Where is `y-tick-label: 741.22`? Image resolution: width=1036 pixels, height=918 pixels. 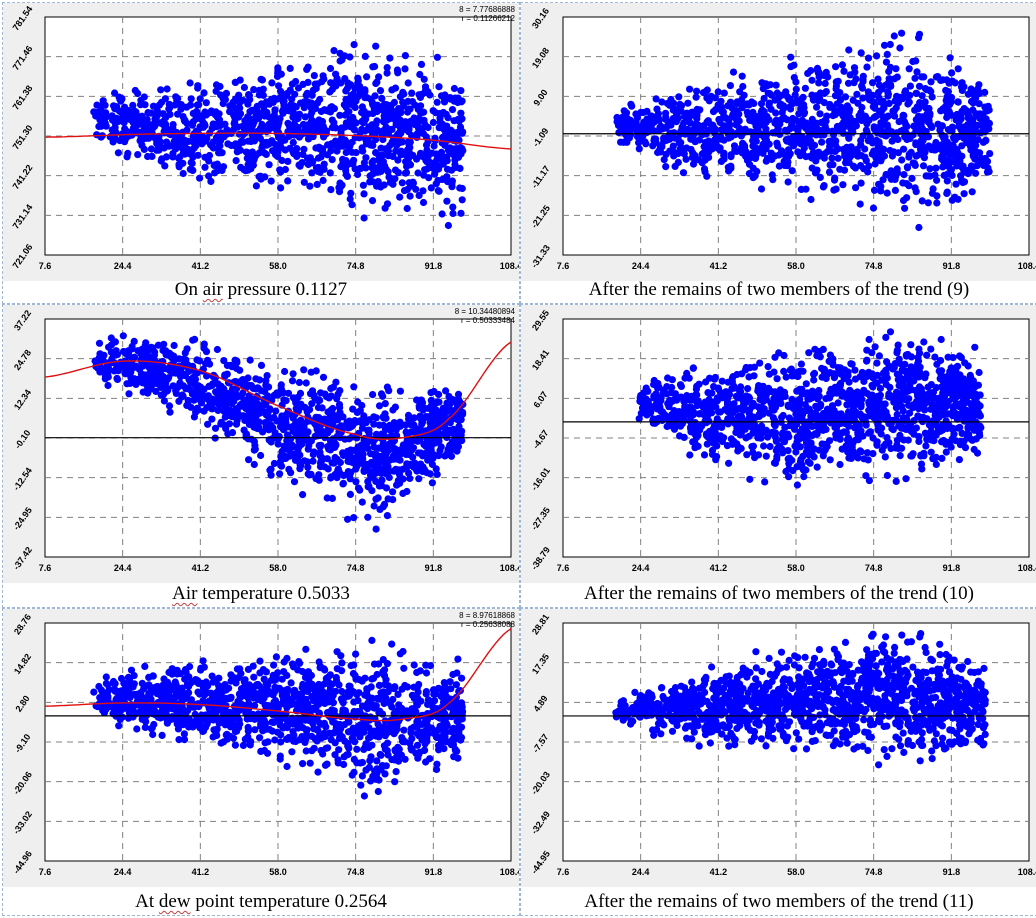
y-tick-label: 741.22 is located at coordinates (23, 177).